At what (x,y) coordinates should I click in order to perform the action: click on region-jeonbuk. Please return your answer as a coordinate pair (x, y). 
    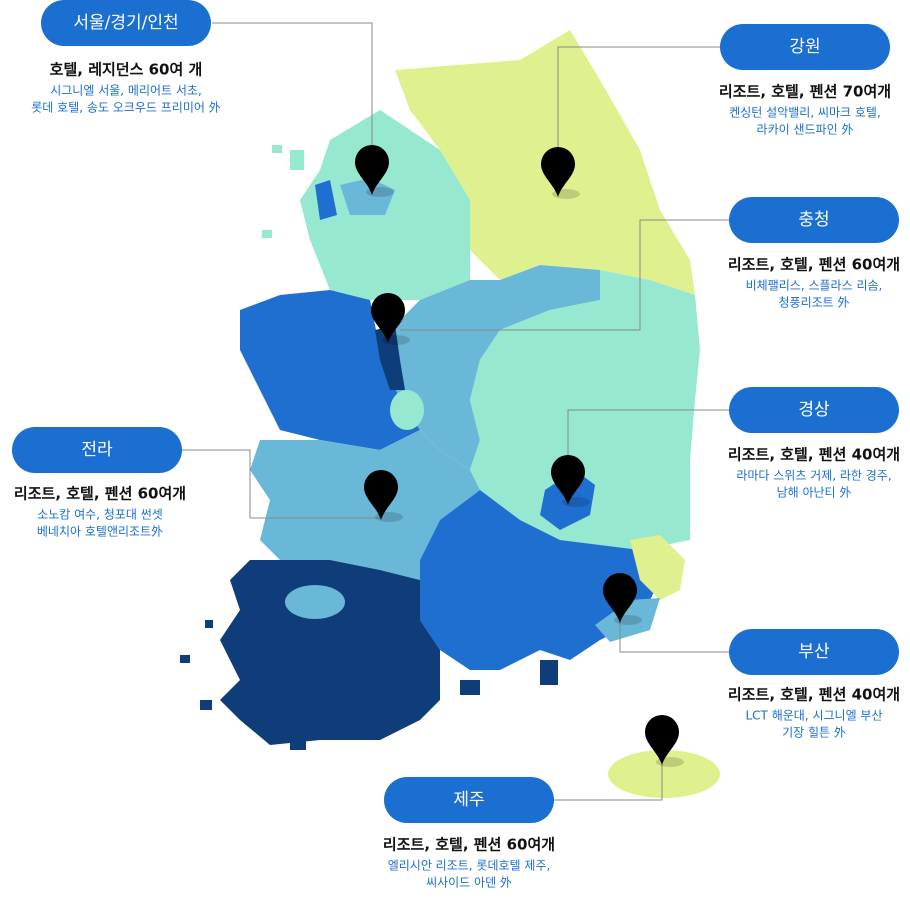
    Looking at the image, I should click on (365, 505).